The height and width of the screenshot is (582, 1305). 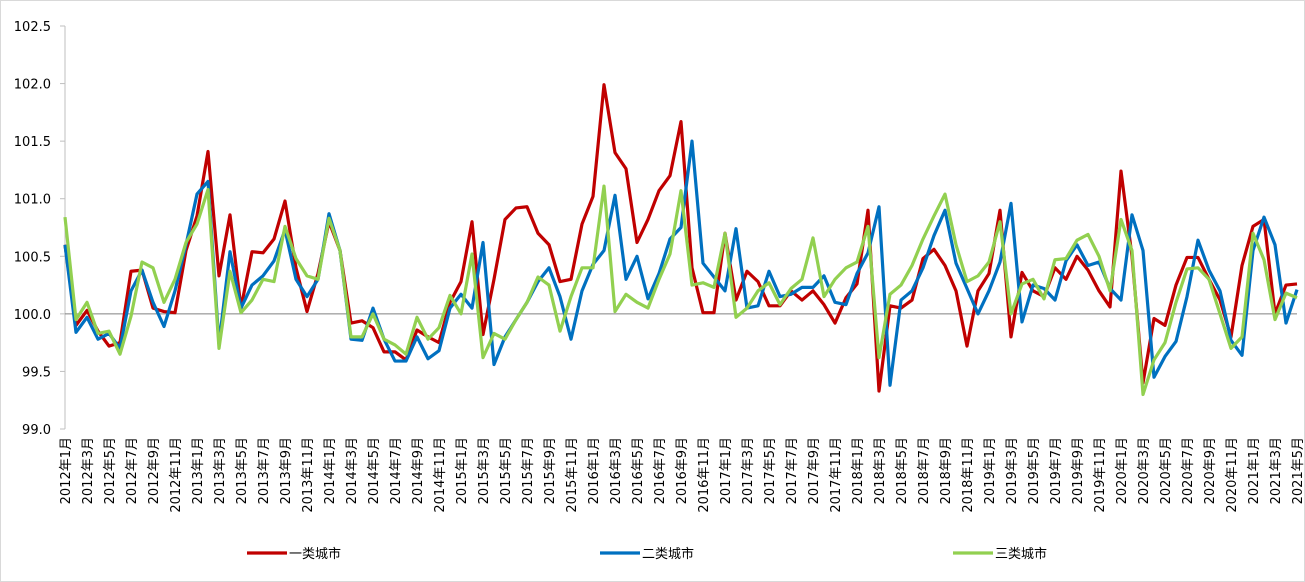 I want to click on x-tick-label: 2015年9月, so click(x=550, y=470).